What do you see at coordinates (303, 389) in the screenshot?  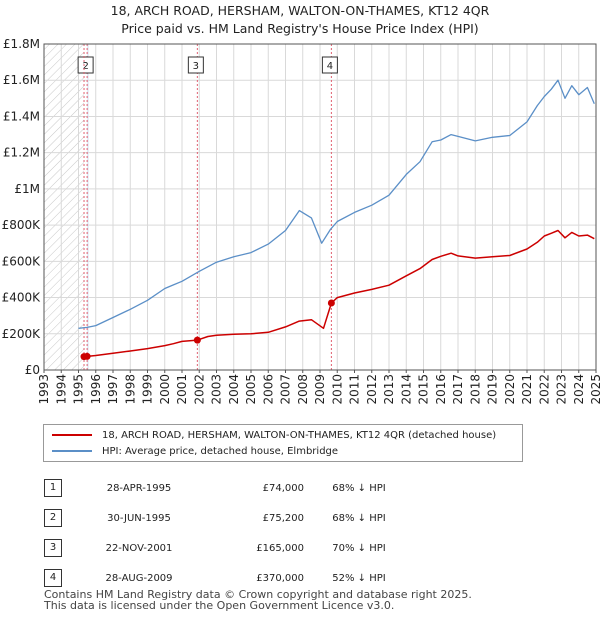 I see `x-tick-label: 2008` at bounding box center [303, 389].